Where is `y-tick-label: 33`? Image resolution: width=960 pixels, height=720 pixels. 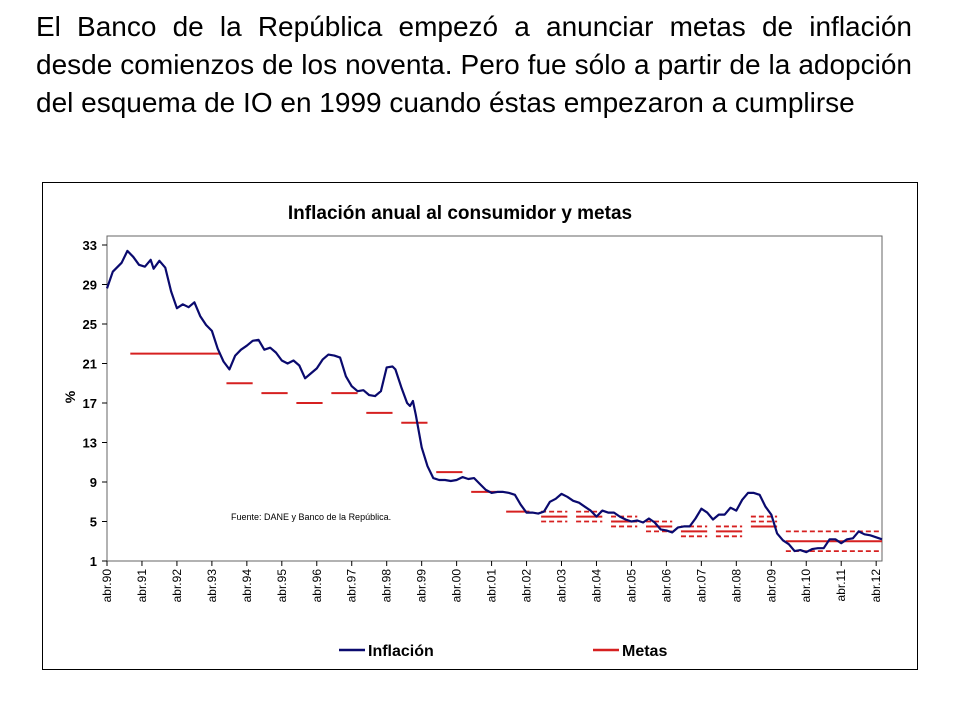
y-tick-label: 33 is located at coordinates (90, 245).